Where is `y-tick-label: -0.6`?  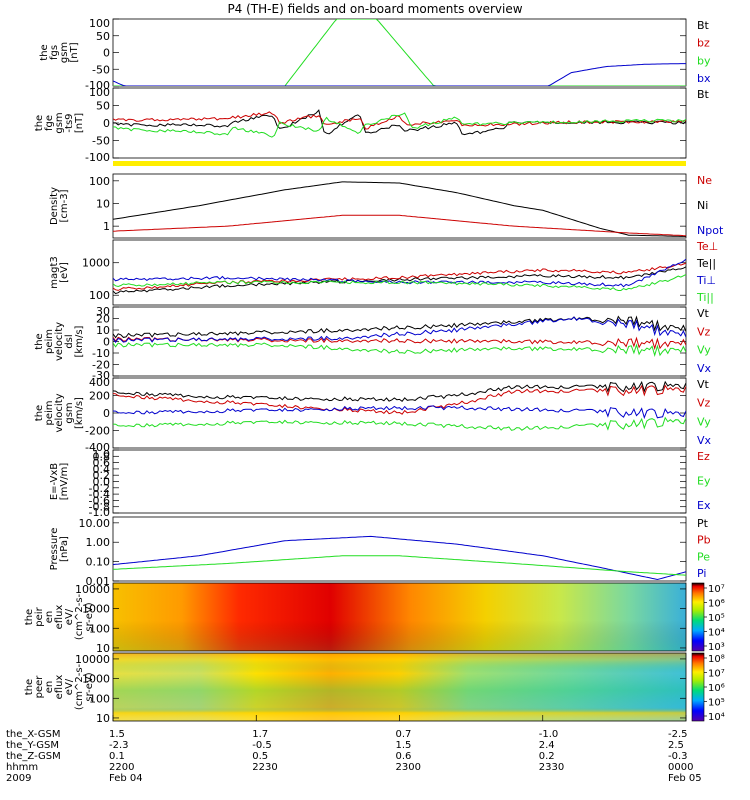 y-tick-label: -0.6 is located at coordinates (99, 500).